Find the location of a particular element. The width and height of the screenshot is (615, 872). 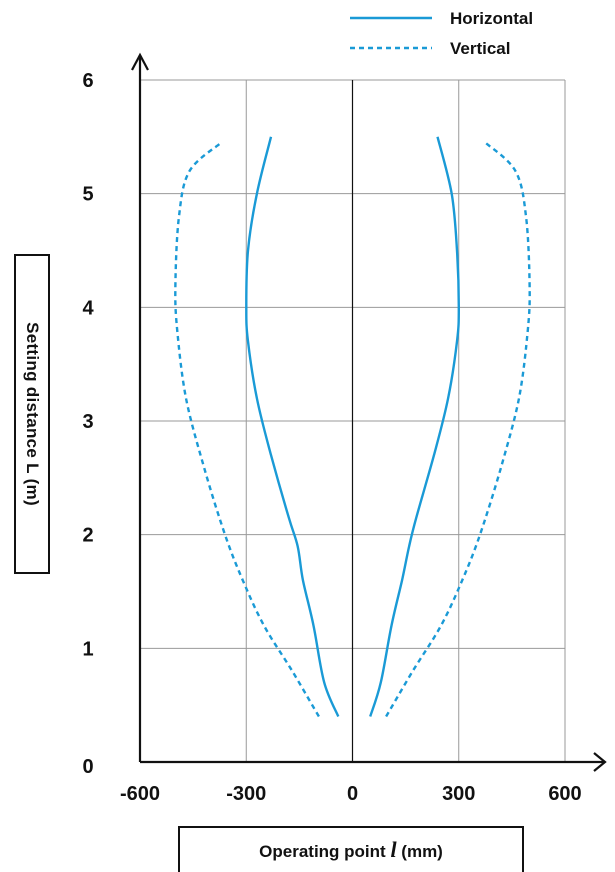

y-axis-arrow is located at coordinates (140, 61).